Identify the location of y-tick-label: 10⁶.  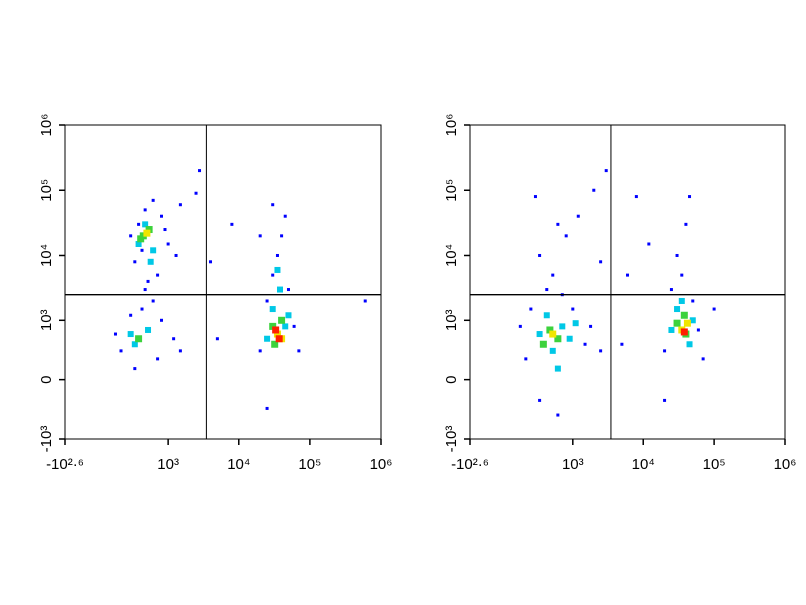
(46, 125).